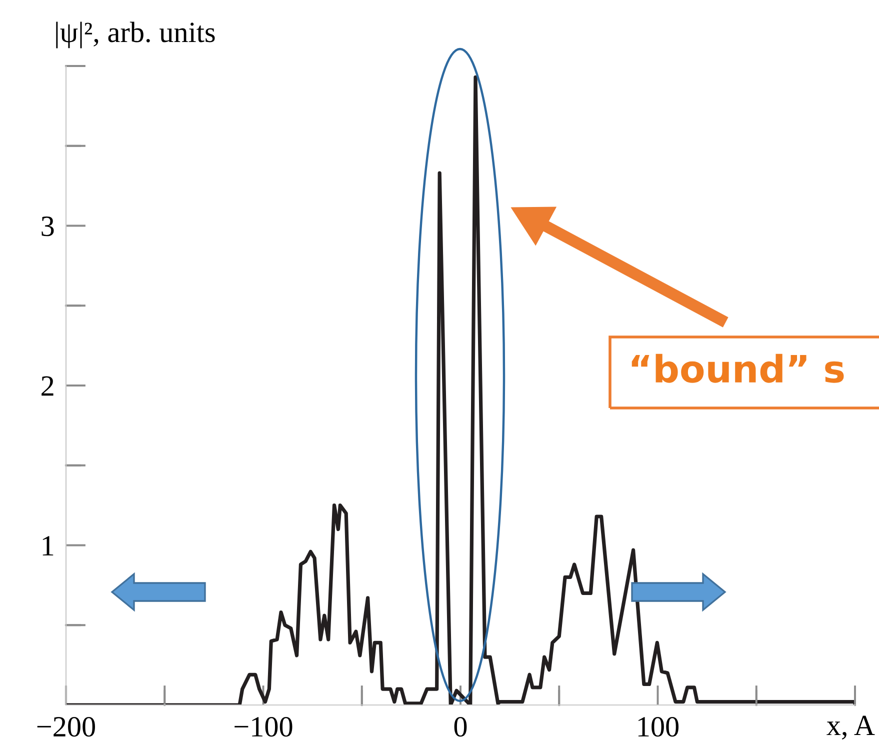 Image resolution: width=879 pixels, height=753 pixels. What do you see at coordinates (66, 726) in the screenshot?
I see `x-tick-label: −200` at bounding box center [66, 726].